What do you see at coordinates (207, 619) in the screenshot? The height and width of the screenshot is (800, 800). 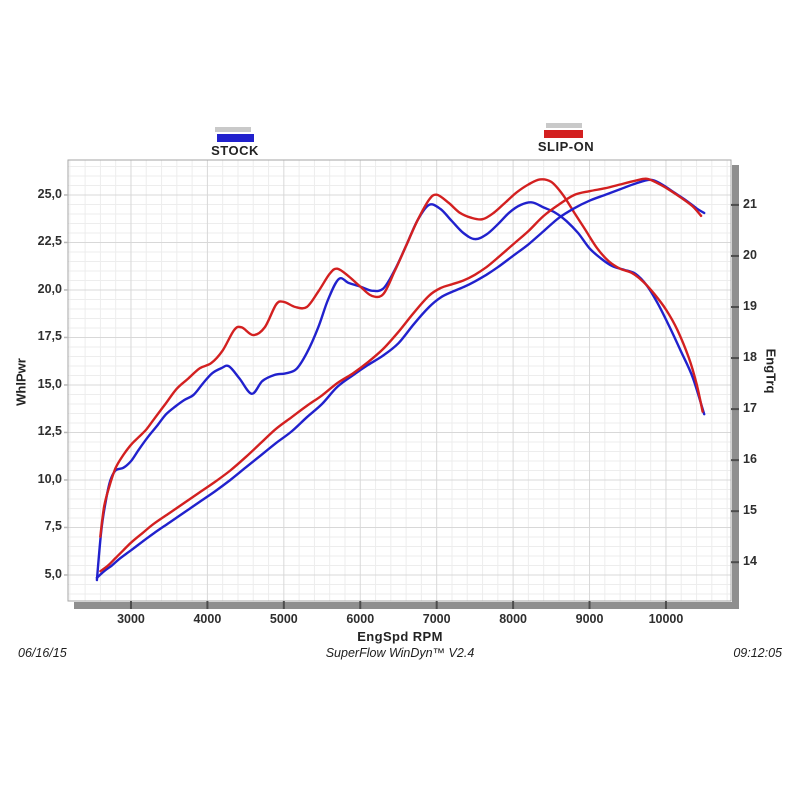 I see `x-axis-tick-label: 4000` at bounding box center [207, 619].